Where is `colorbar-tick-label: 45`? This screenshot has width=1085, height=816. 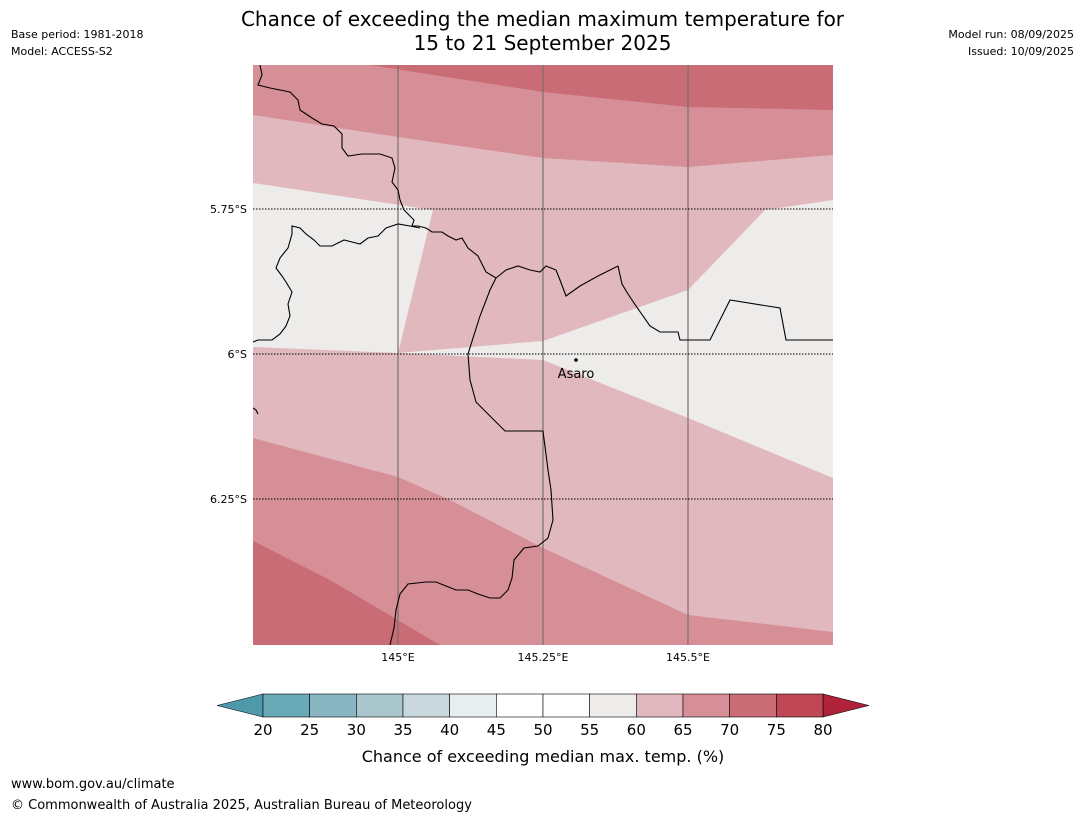 colorbar-tick-label: 45 is located at coordinates (496, 730).